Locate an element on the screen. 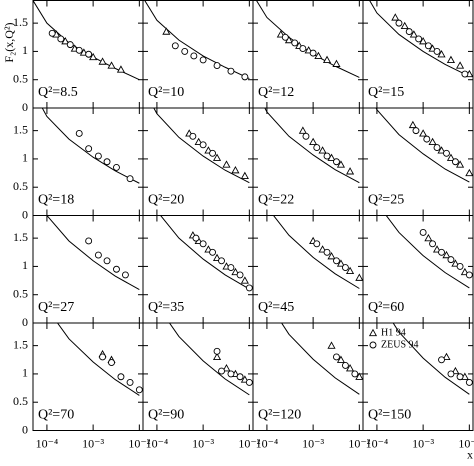 The image size is (474, 466). x-tick-label: 10⁻³ is located at coordinates (203, 443).